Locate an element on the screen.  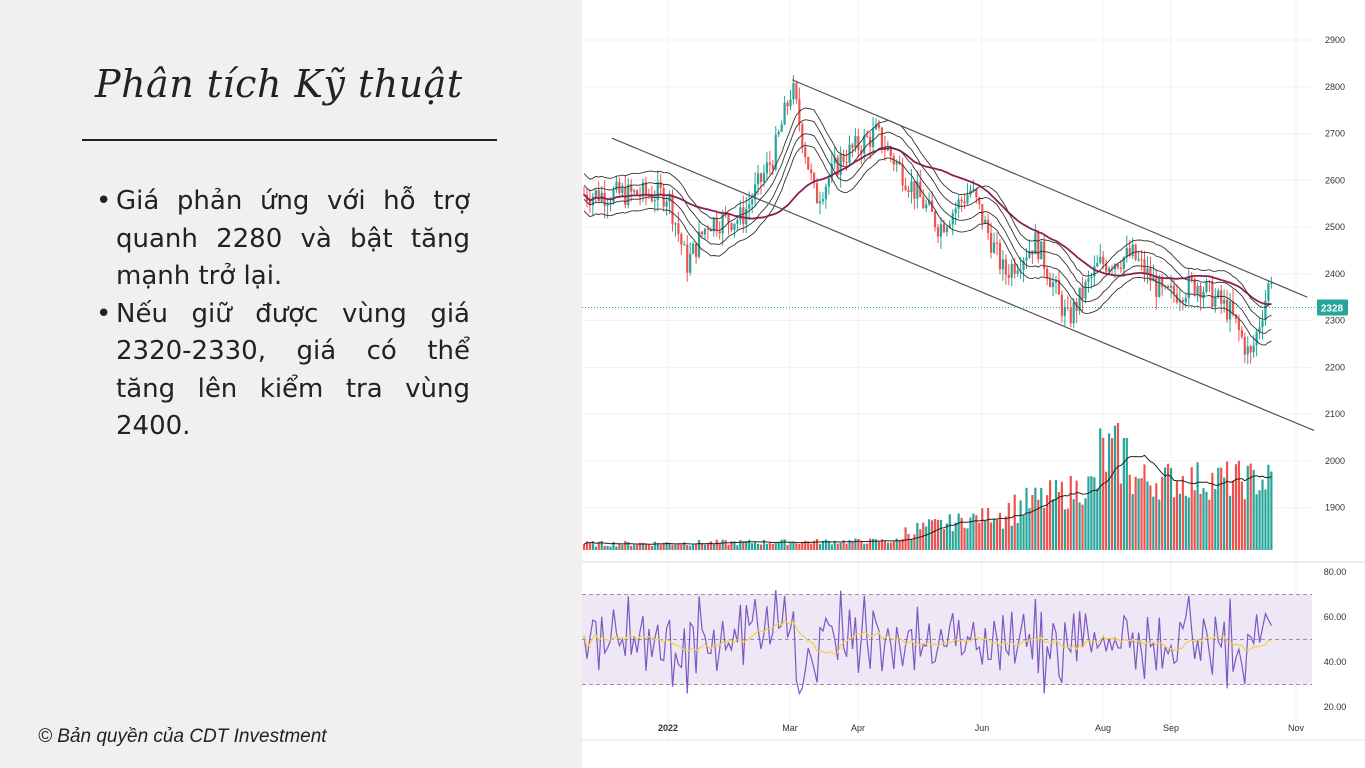
time-tick-label: Apr is located at coordinates (858, 728).